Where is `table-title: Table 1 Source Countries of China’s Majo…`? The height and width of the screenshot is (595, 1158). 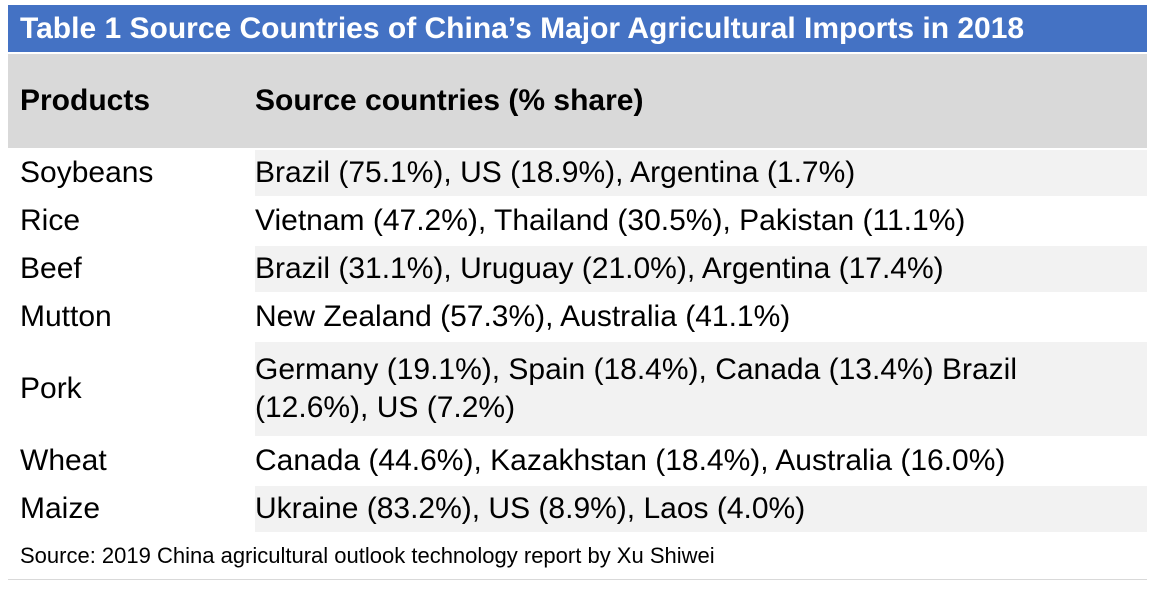
table-title: Table 1 Source Countries of China’s Majo… is located at coordinates (577, 28).